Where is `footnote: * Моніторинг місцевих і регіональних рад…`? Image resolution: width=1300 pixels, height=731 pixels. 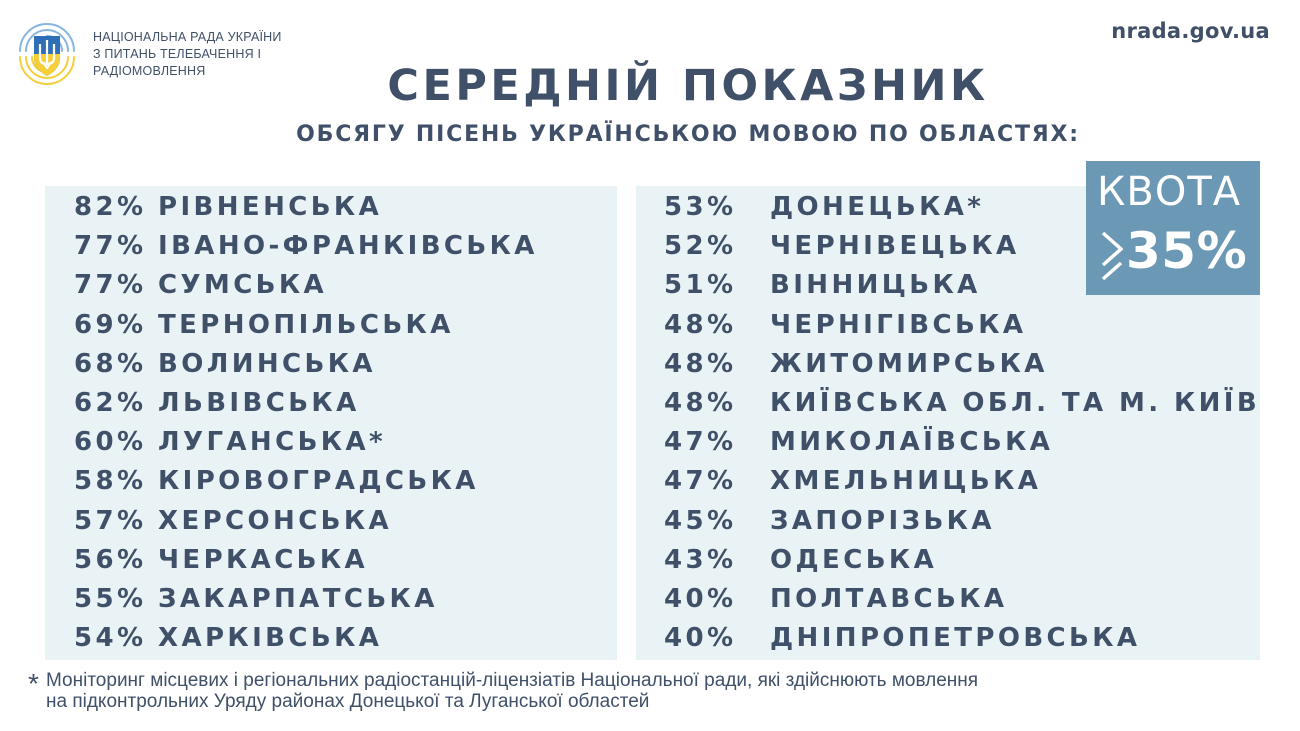
footnote: * Моніторинг місцевих і регіональних рад… is located at coordinates (503, 690).